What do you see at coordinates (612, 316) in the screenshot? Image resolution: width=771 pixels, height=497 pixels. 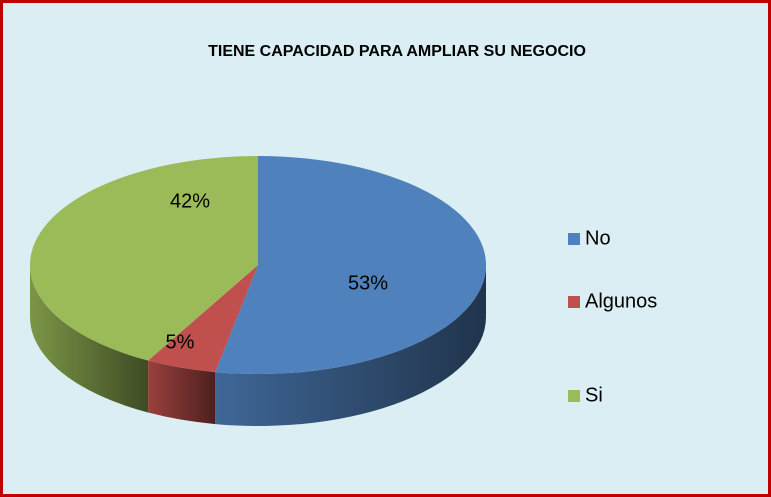 I see `legend: No Algunos Si` at bounding box center [612, 316].